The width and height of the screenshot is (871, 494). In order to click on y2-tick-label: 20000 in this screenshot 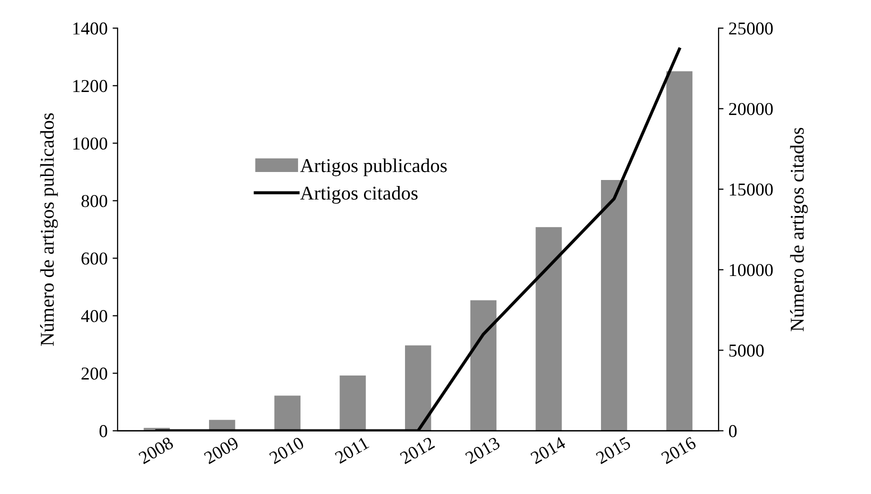, I will do `click(751, 109)`.